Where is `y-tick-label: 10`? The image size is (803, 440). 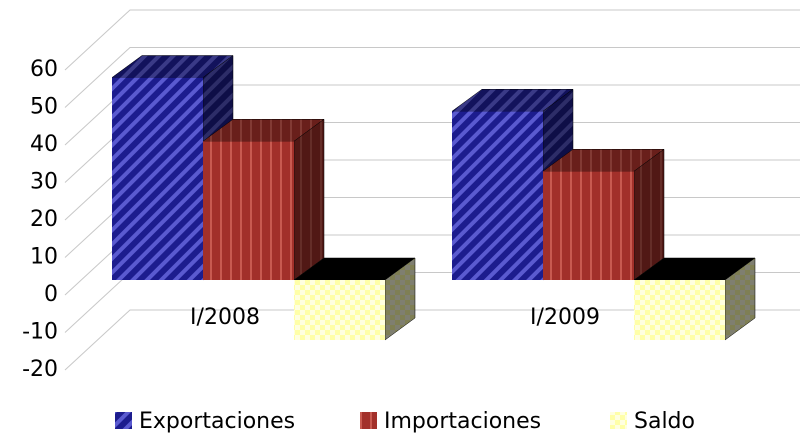
y-tick-label: 10 is located at coordinates (44, 257).